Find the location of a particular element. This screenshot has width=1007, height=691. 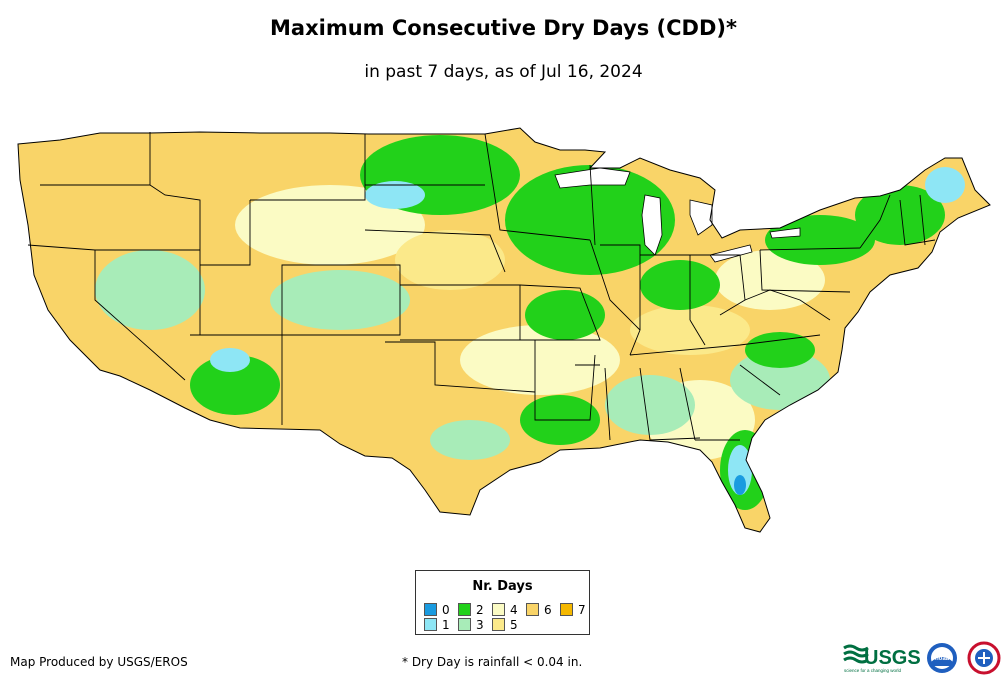

lake-ontario is located at coordinates (785, 233).